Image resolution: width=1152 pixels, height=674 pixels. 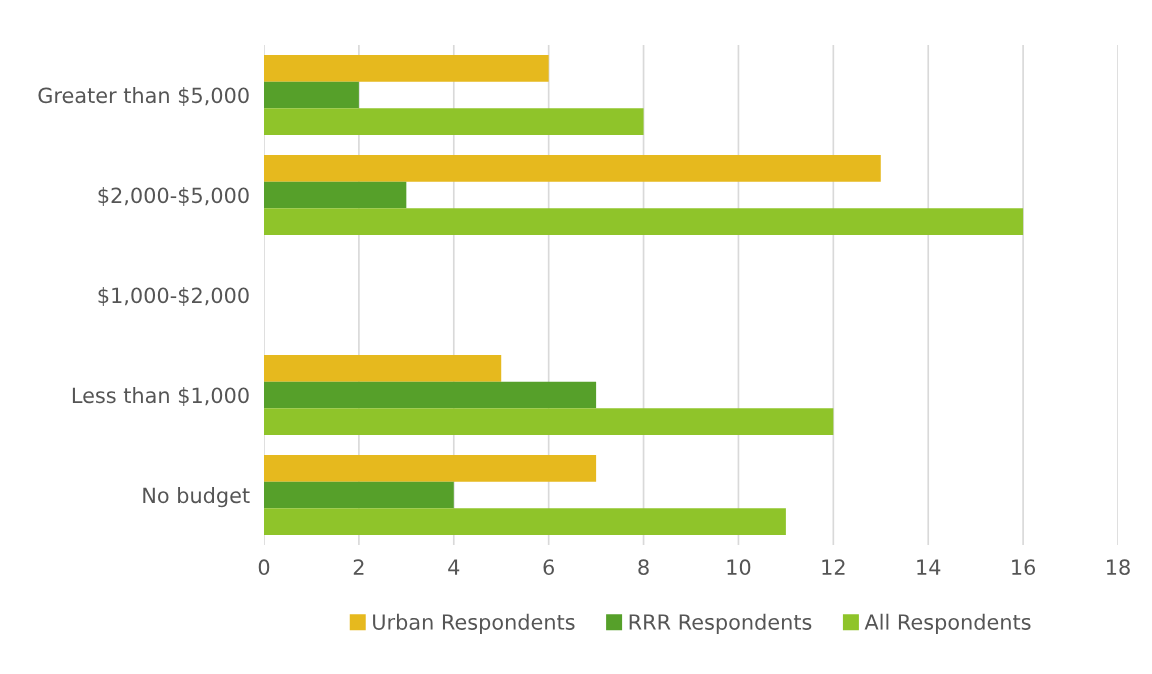 I want to click on x-tick-label: 8, so click(x=643, y=567).